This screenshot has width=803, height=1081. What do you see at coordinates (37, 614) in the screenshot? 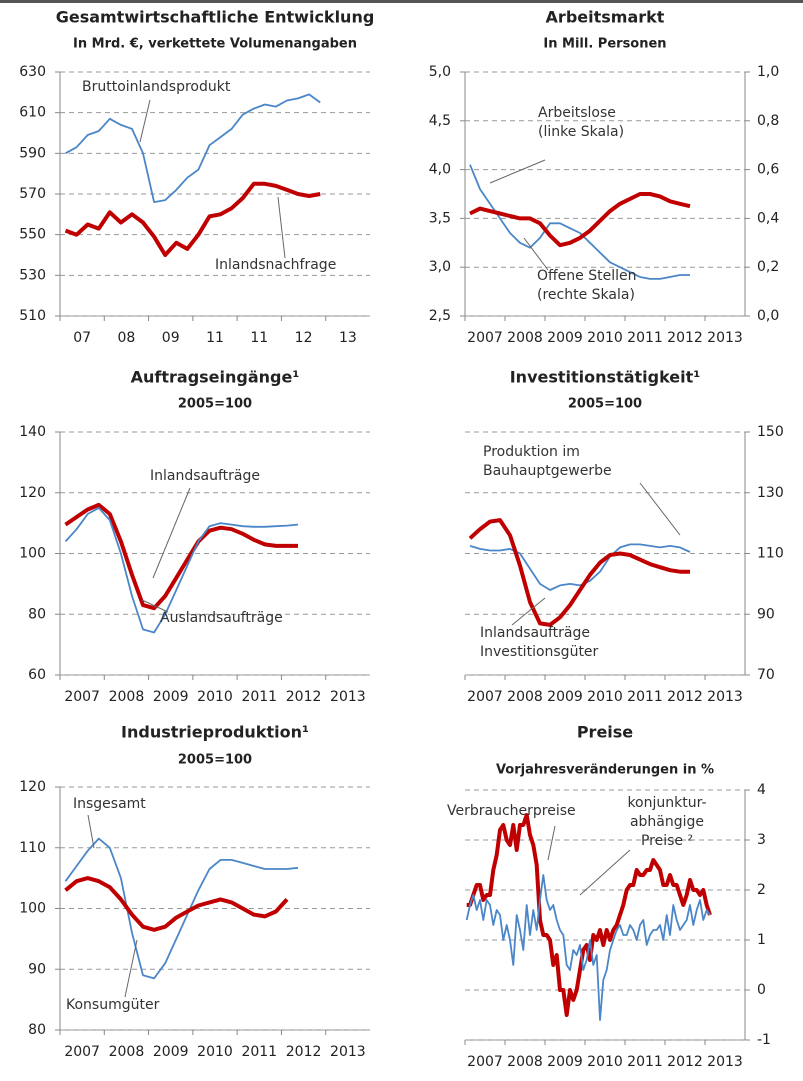
I see `y-tick-label: 80` at bounding box center [37, 614].